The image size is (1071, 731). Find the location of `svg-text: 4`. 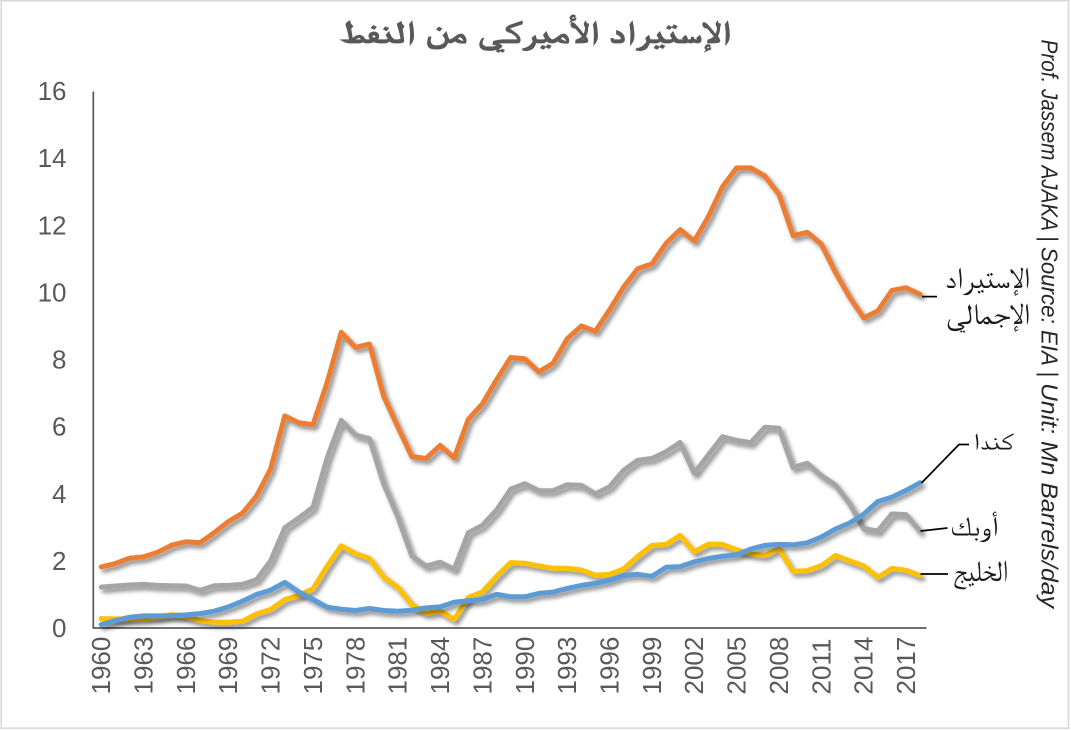

svg-text: 4 is located at coordinates (59, 494).